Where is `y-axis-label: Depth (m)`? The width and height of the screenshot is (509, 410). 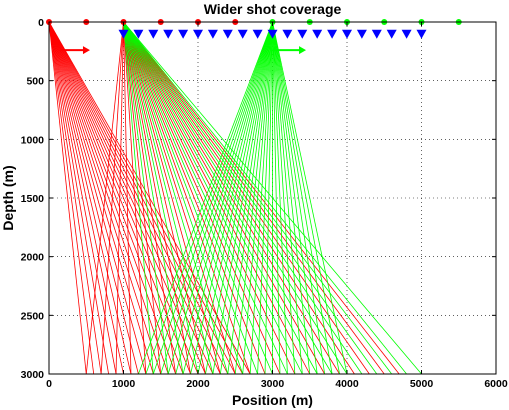
y-axis-label: Depth (m) is located at coordinates (8, 197).